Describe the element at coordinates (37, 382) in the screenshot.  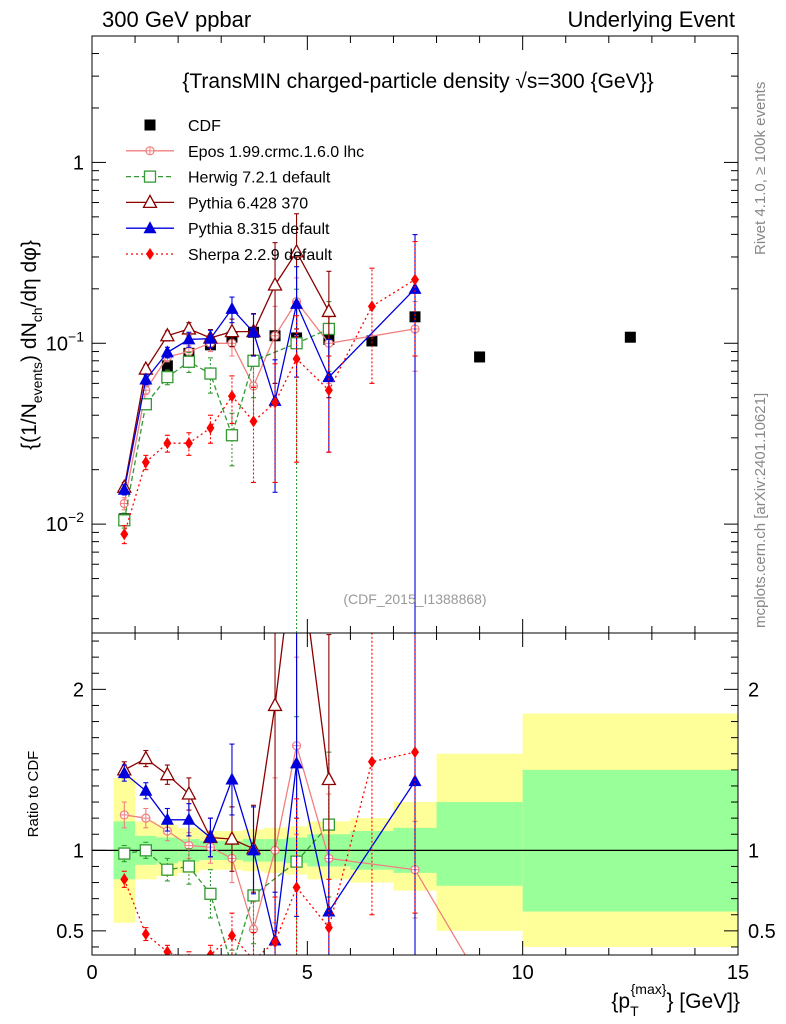
I see `ylabel-part-b: events` at that location.